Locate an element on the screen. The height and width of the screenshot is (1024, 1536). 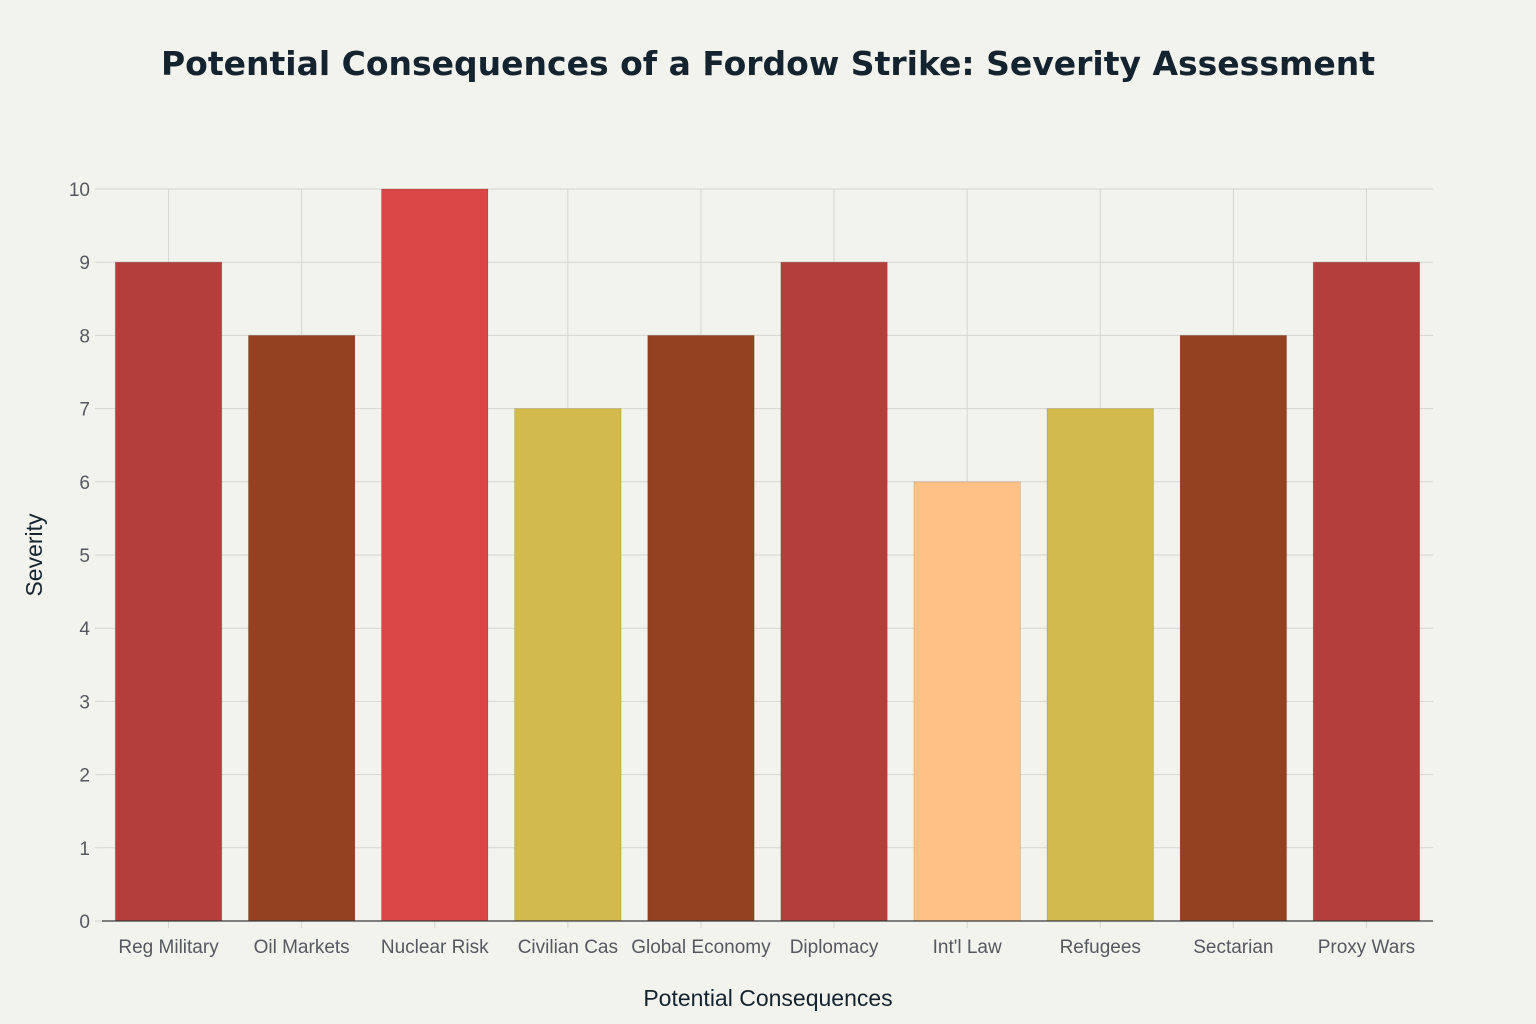
x-tick-label: Oil Markets is located at coordinates (302, 947).